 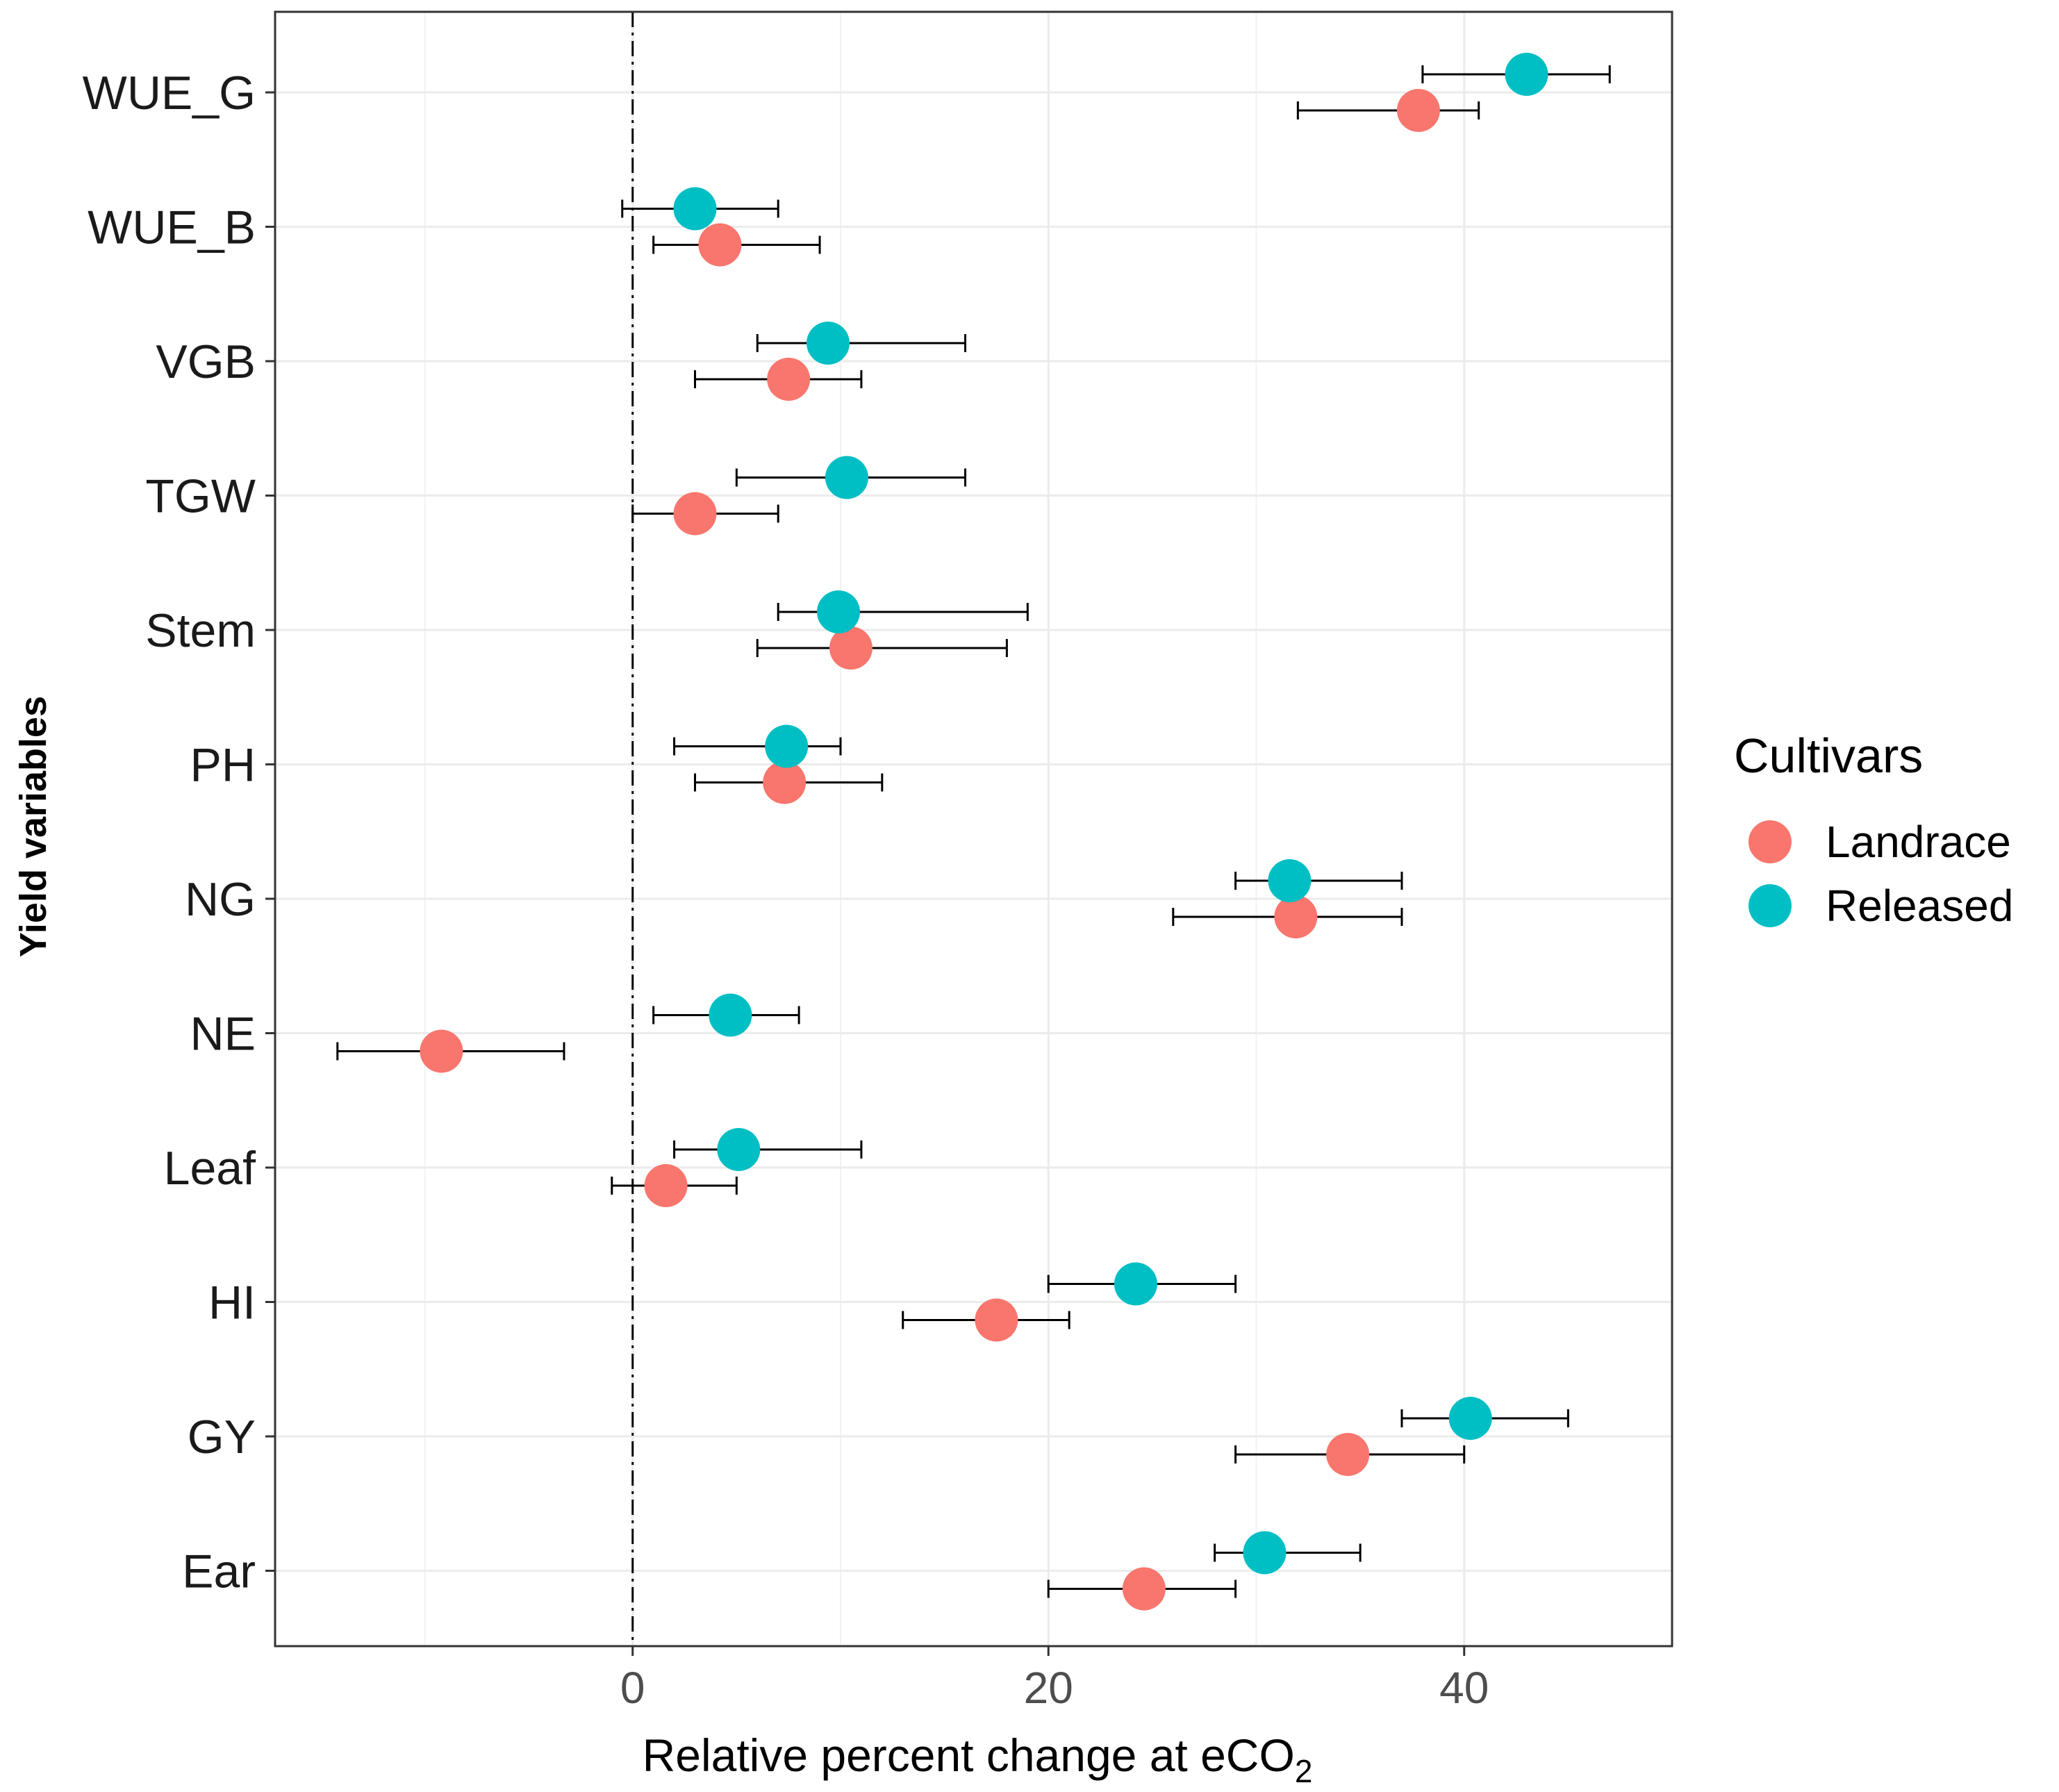 What do you see at coordinates (222, 1437) in the screenshot?
I see `y-tick-label: GY` at bounding box center [222, 1437].